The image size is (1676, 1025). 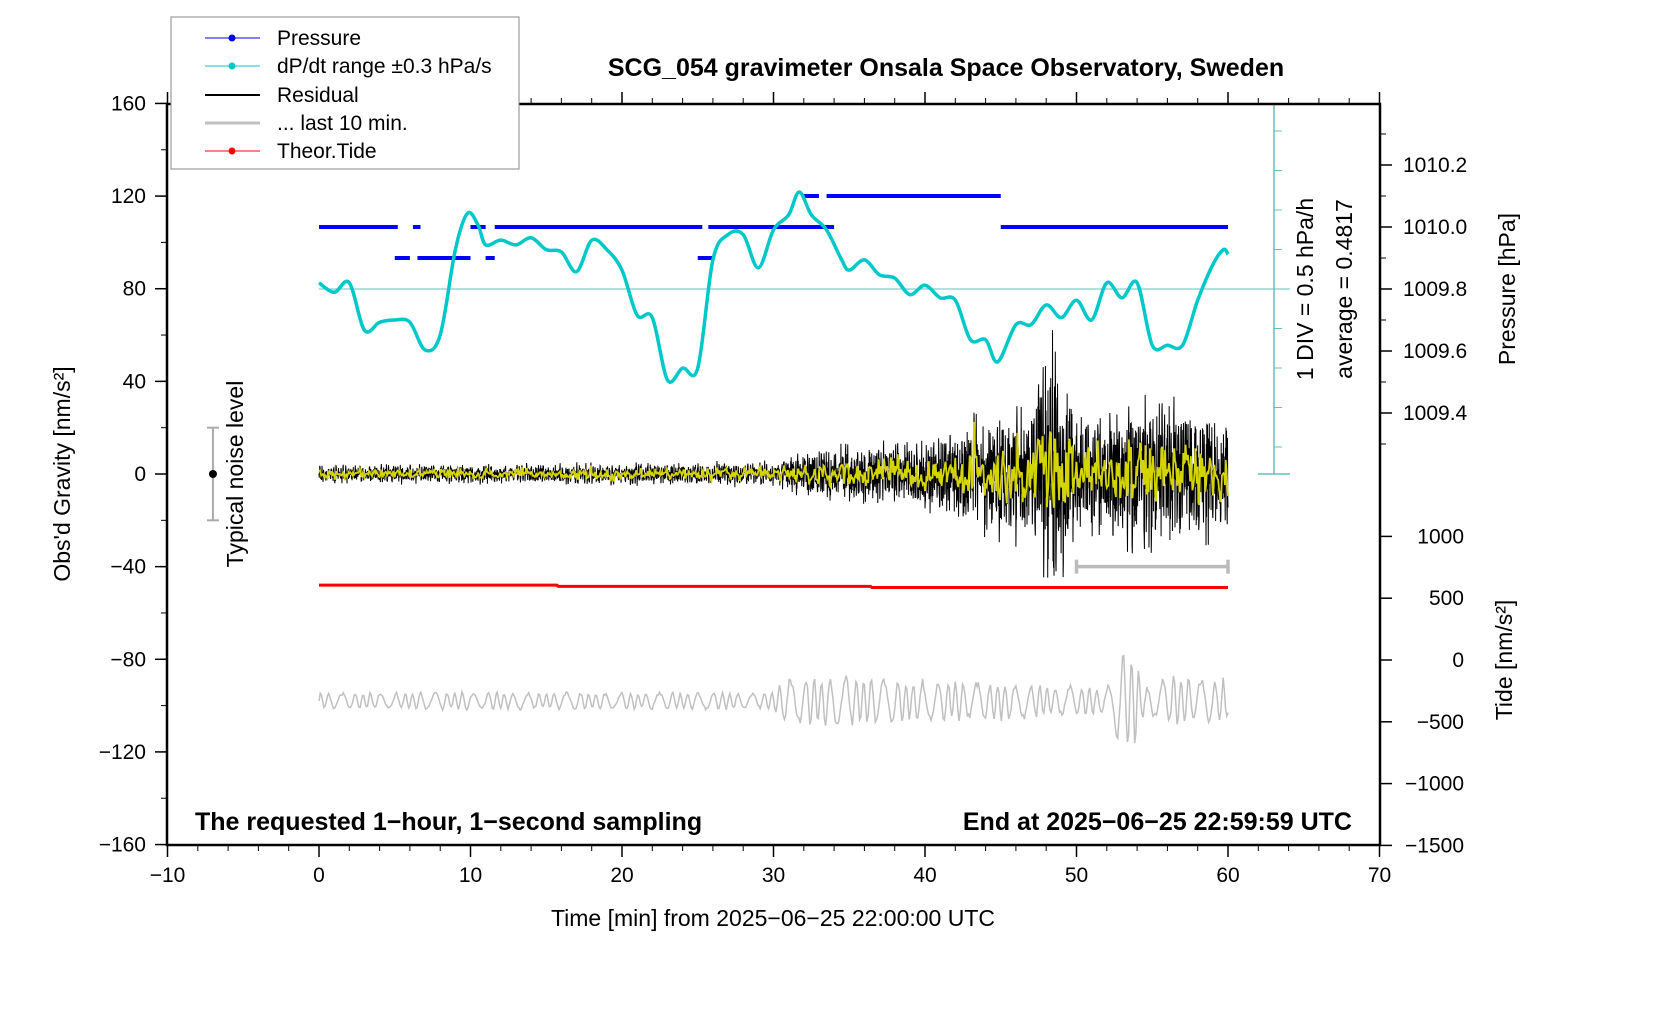 What do you see at coordinates (128, 567) in the screenshot?
I see `y-tick-label: −40` at bounding box center [128, 567].